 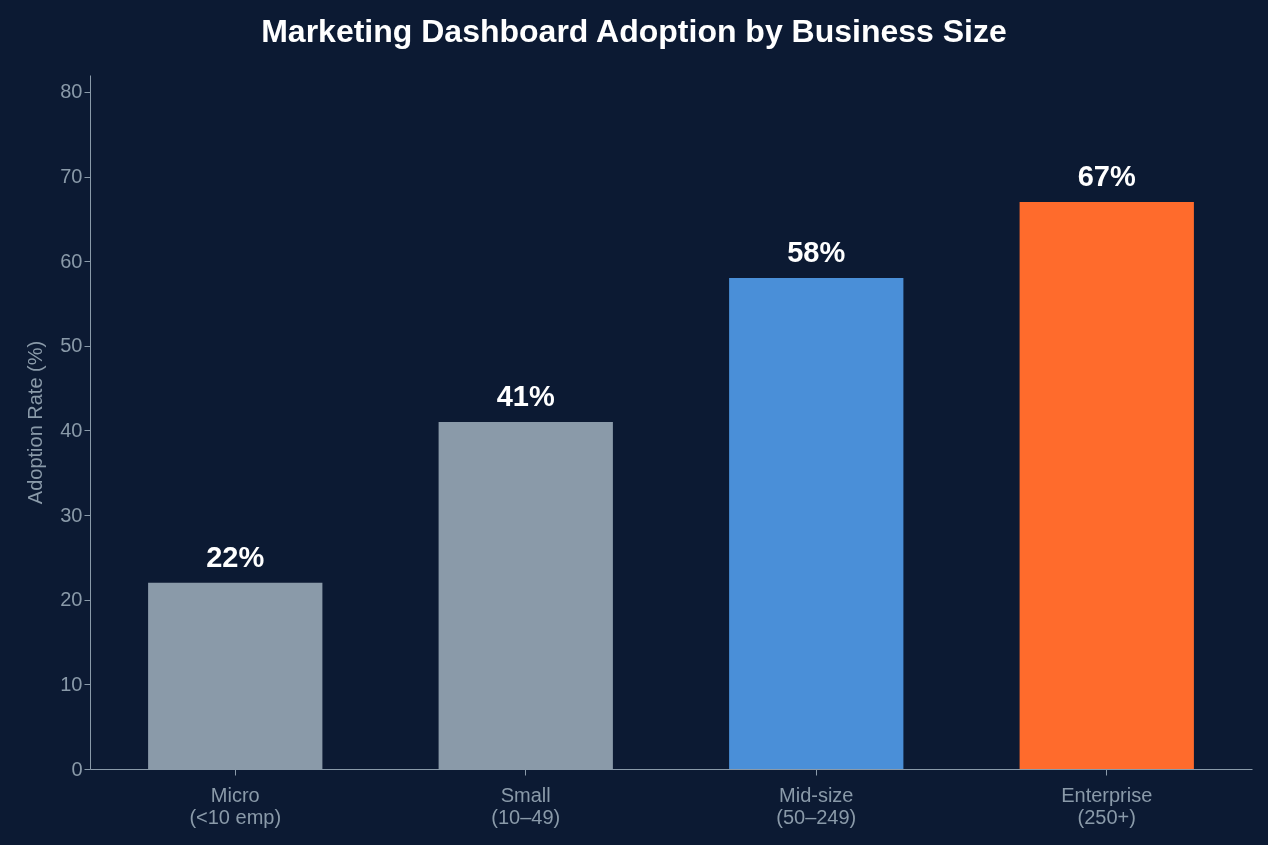 What do you see at coordinates (71, 176) in the screenshot?
I see `y-tick-label: 70` at bounding box center [71, 176].